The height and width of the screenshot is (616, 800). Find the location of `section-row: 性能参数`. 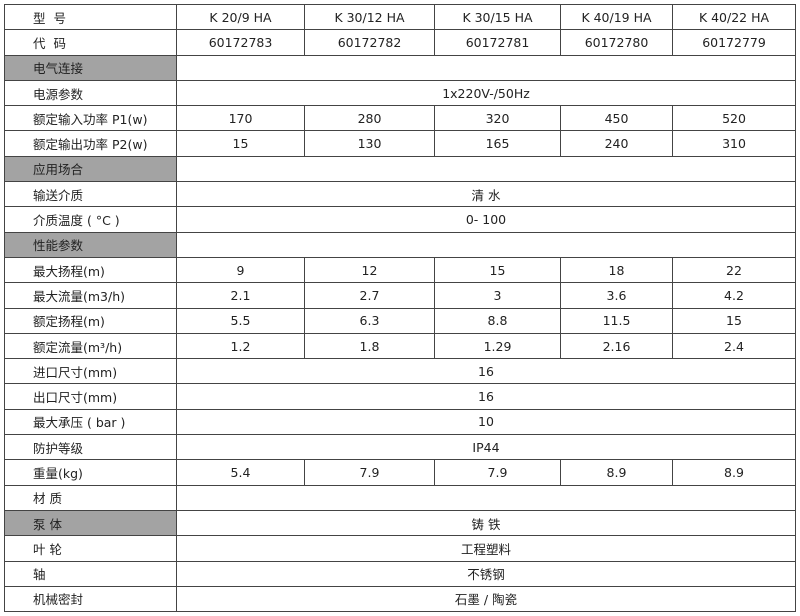

section-row: 性能参数 is located at coordinates (400, 244).